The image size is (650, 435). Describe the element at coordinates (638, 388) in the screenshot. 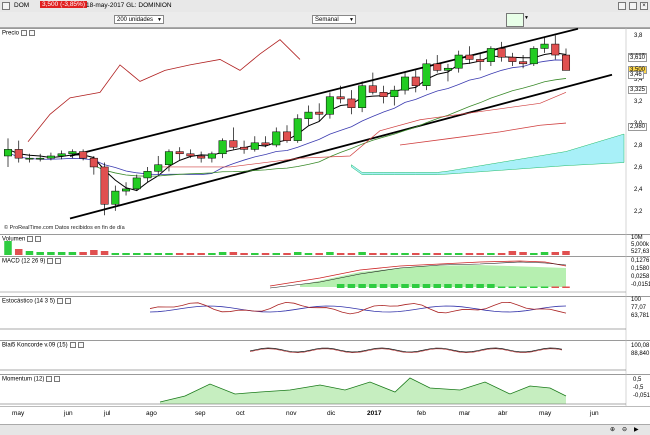

I see `momentum-axis-tick: -0,5` at that location.